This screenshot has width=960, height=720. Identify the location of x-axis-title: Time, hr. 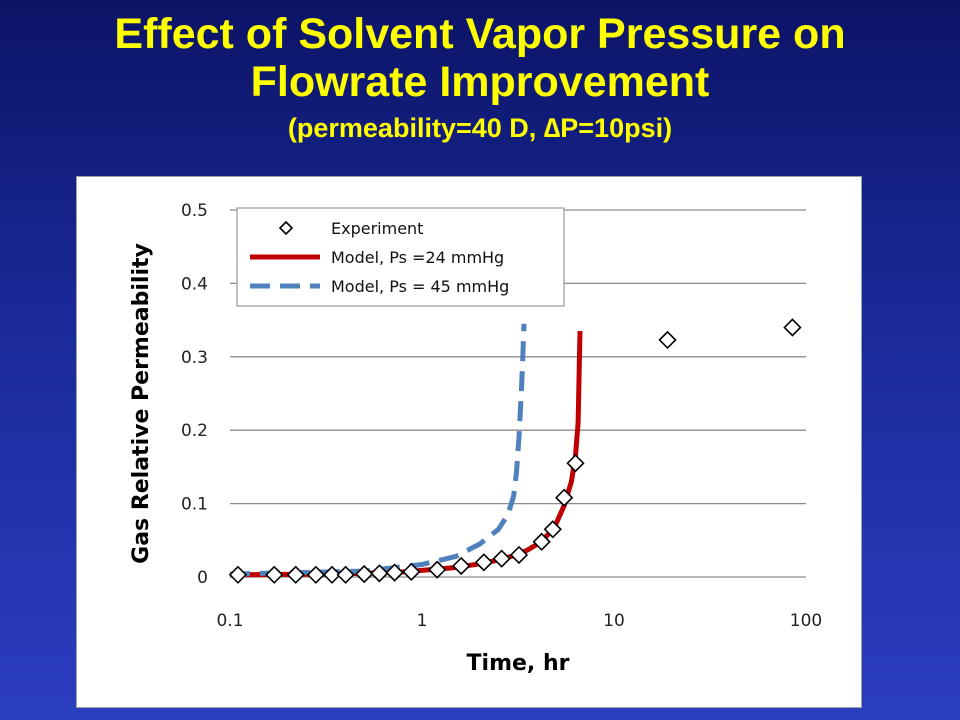
(518, 663).